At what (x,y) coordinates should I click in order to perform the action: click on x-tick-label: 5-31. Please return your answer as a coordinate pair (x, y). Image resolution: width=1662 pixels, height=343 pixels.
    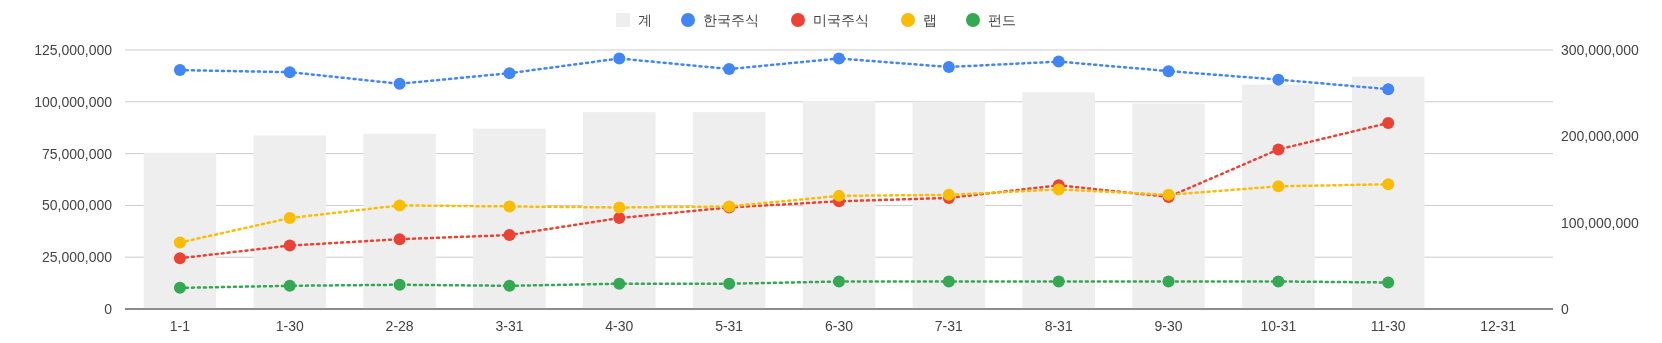
    Looking at the image, I should click on (729, 326).